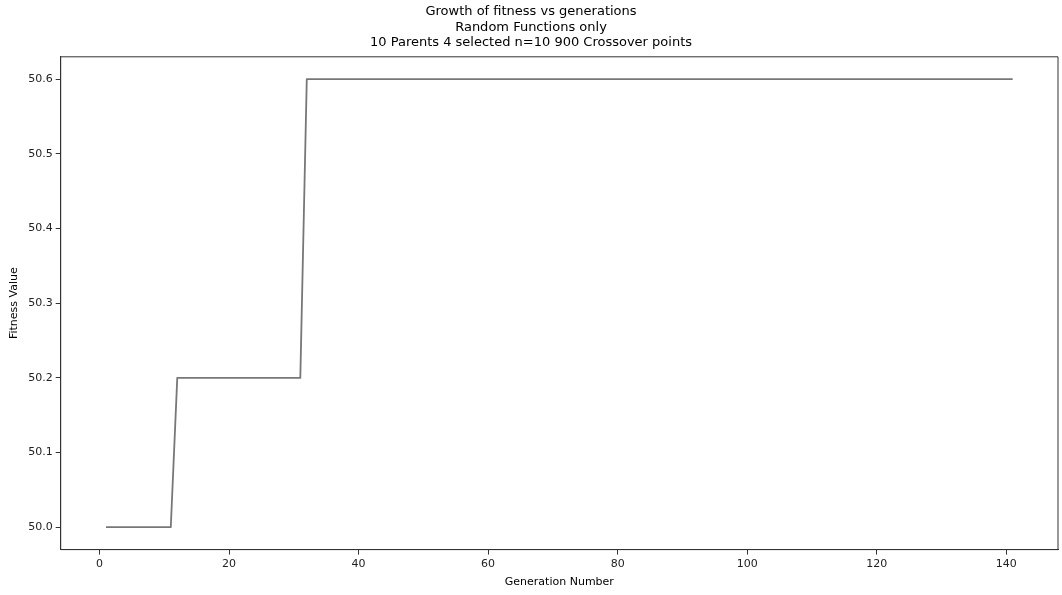  What do you see at coordinates (358, 564) in the screenshot?
I see `x-tick-label: 40` at bounding box center [358, 564].